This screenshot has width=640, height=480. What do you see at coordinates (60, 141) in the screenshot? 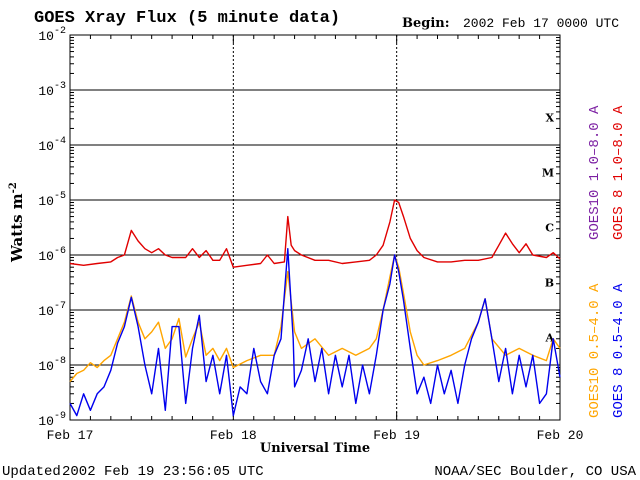
I see `y-tick-exponent: -4` at bounding box center [60, 141].